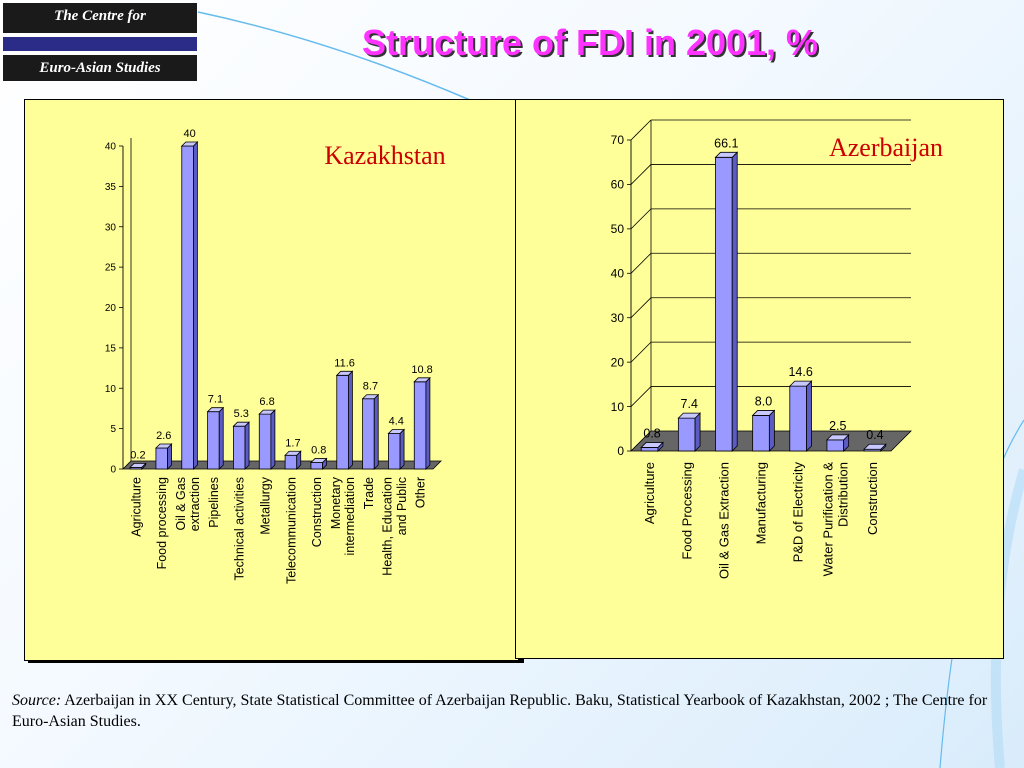 This screenshot has height=768, width=1024. I want to click on data-label: 2.6, so click(163, 436).